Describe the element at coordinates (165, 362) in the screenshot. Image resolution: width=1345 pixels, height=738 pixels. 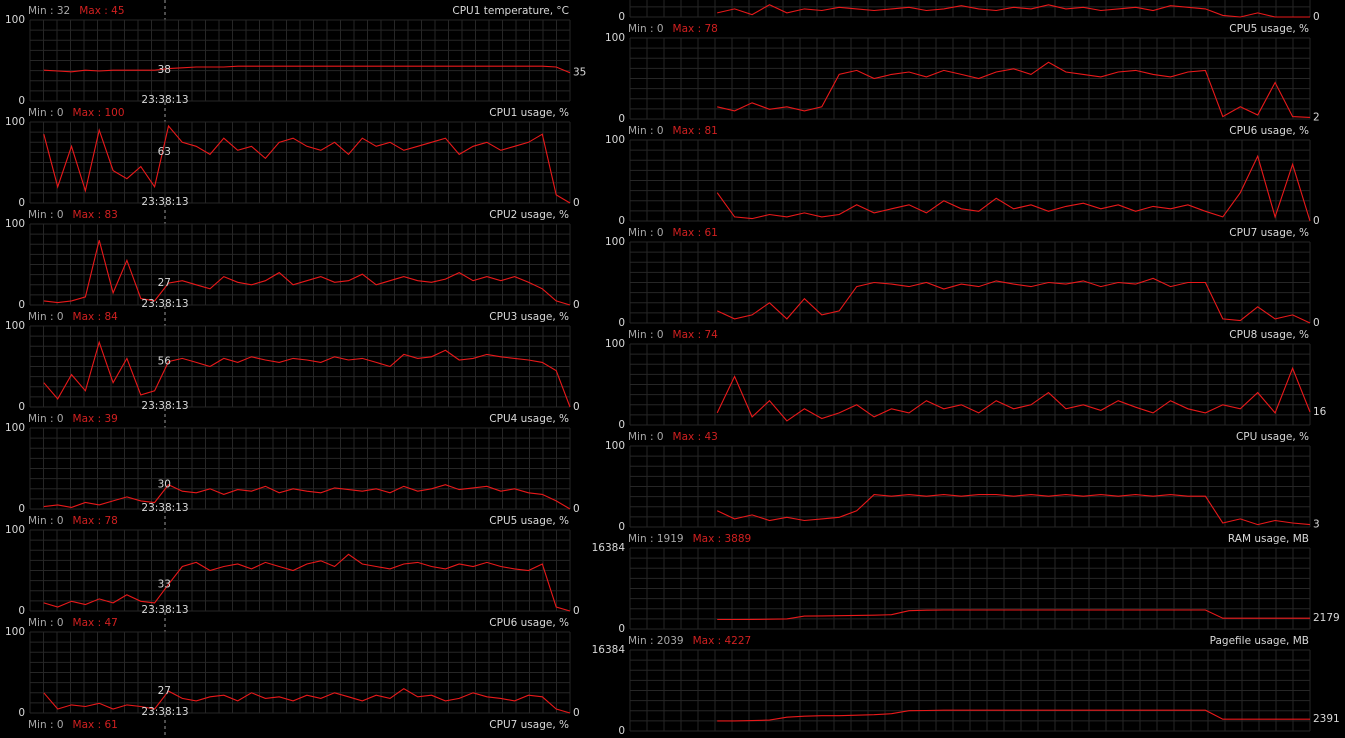
I see `cursor-value: 56` at that location.